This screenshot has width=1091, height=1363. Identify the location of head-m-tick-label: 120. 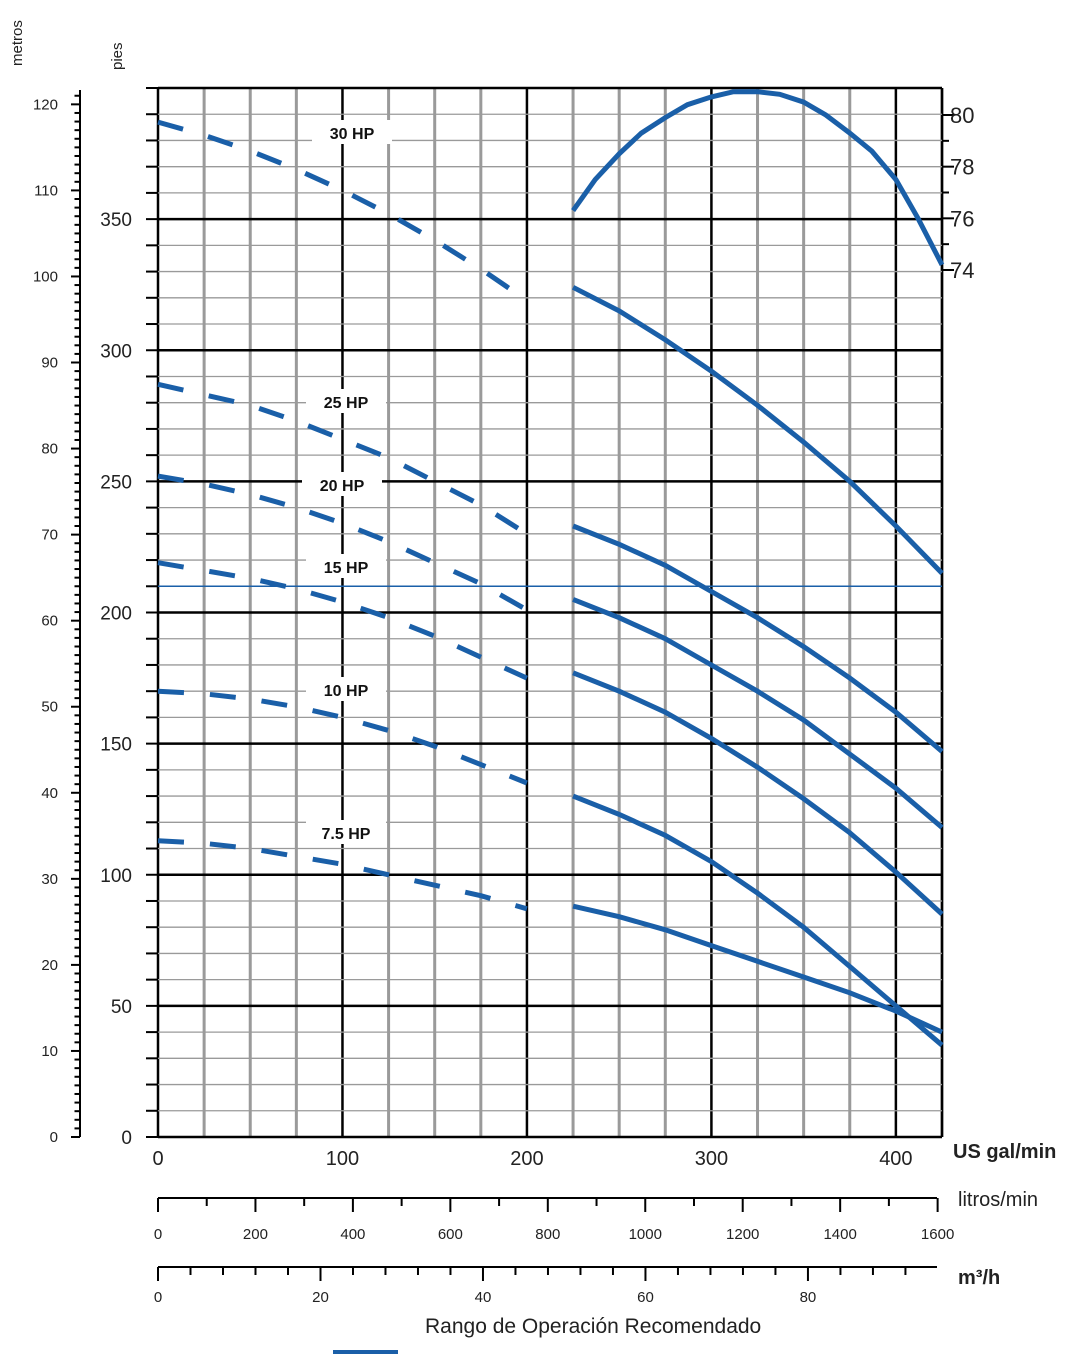
(45, 104).